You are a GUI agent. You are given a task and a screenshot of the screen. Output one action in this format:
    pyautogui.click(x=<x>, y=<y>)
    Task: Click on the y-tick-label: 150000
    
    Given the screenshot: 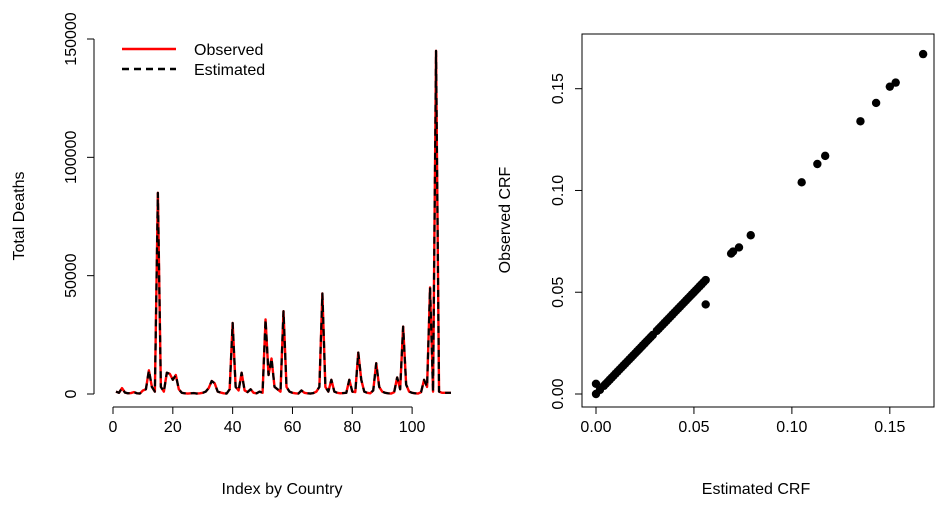 What is the action you would take?
    pyautogui.click(x=71, y=38)
    